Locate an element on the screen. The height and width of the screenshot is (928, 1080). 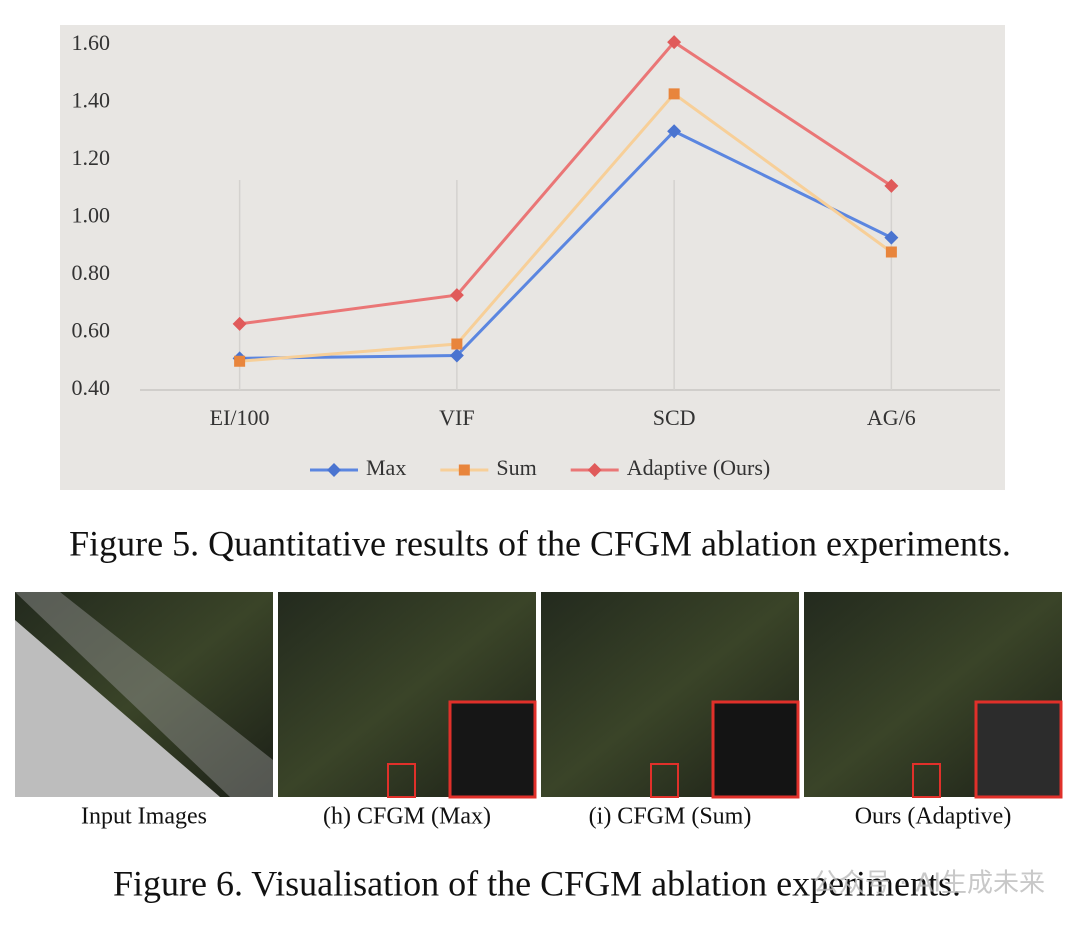
y-tick-label: 0.80 is located at coordinates (91, 272).